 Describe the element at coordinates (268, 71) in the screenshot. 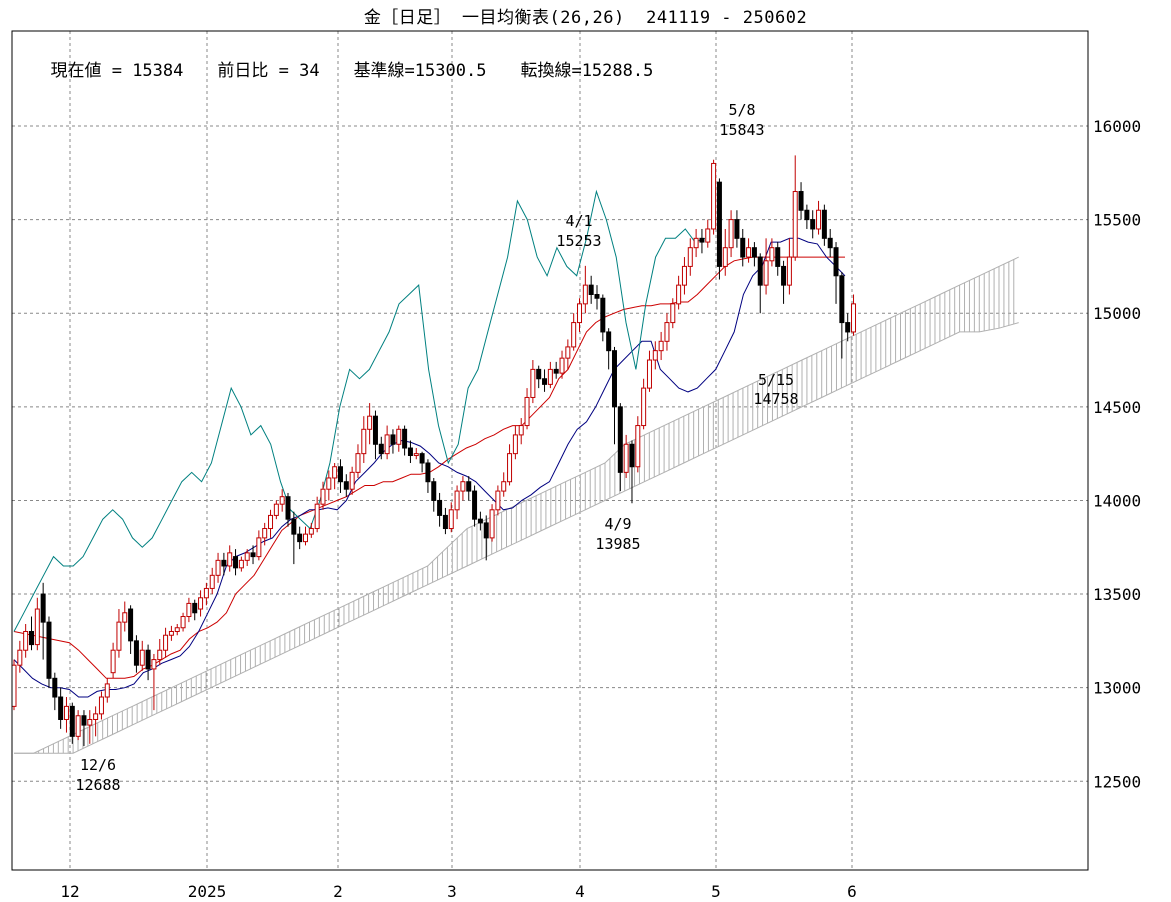

I see `change-value: 前日比 = 34` at that location.